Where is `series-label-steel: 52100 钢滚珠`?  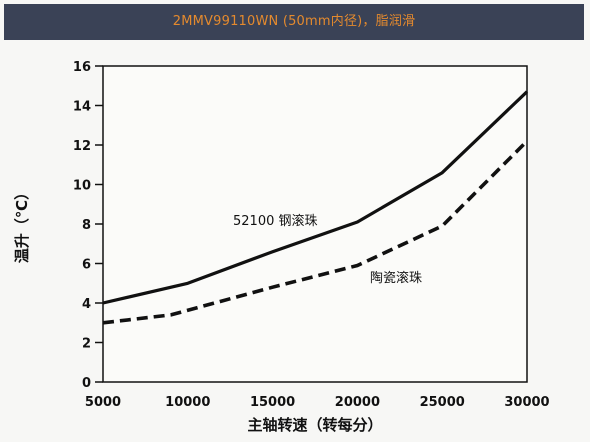 series-label-steel: 52100 钢滚珠 is located at coordinates (275, 221).